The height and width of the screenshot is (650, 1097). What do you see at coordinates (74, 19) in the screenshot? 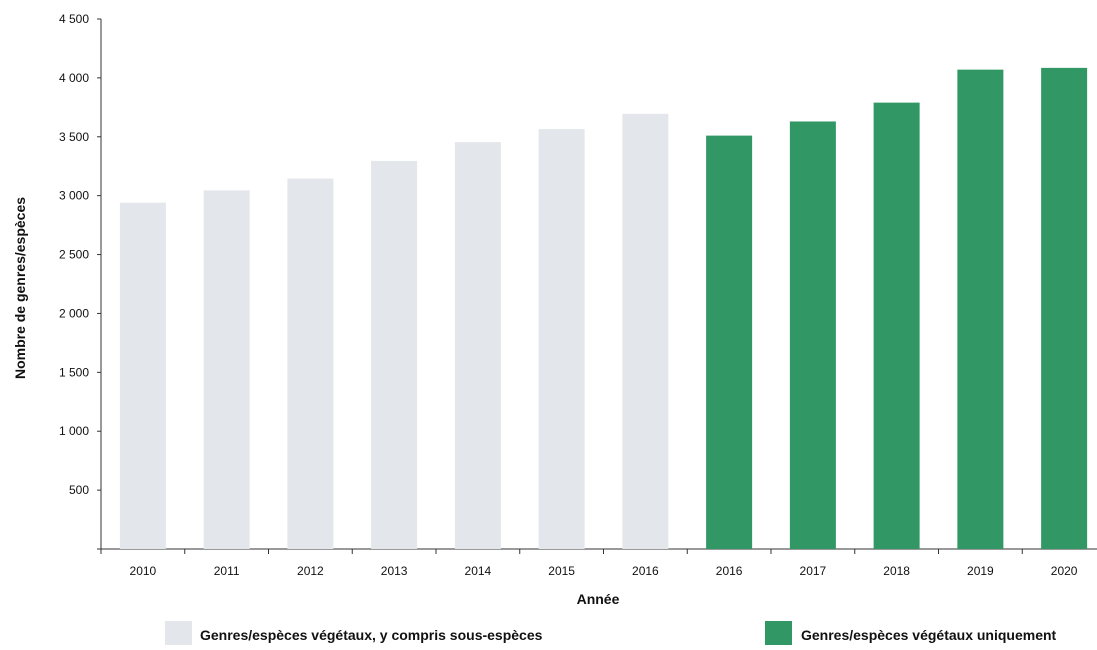
I see `y-tick-label: 4 500` at bounding box center [74, 19].